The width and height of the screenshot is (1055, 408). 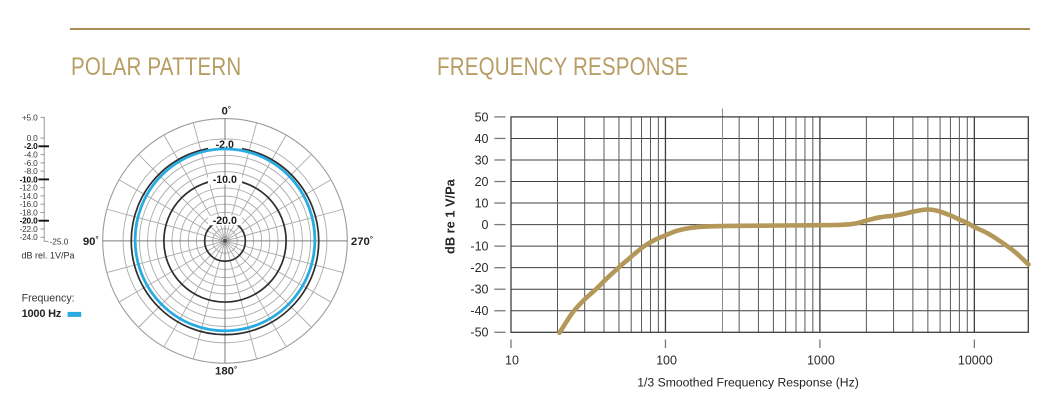 What do you see at coordinates (59, 241) in the screenshot?
I see `svg-text: -25.0` at bounding box center [59, 241].